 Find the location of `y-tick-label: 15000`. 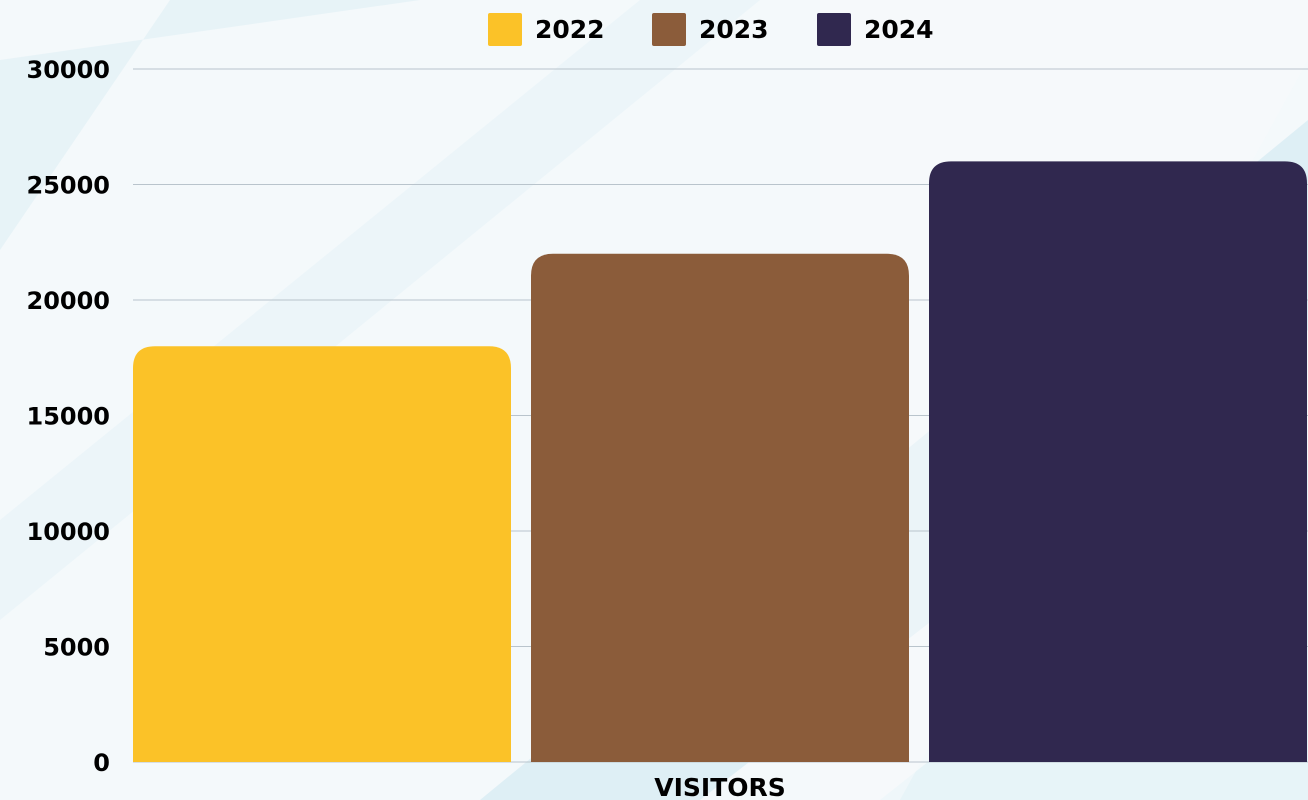

y-tick-label: 15000 is located at coordinates (69, 417).